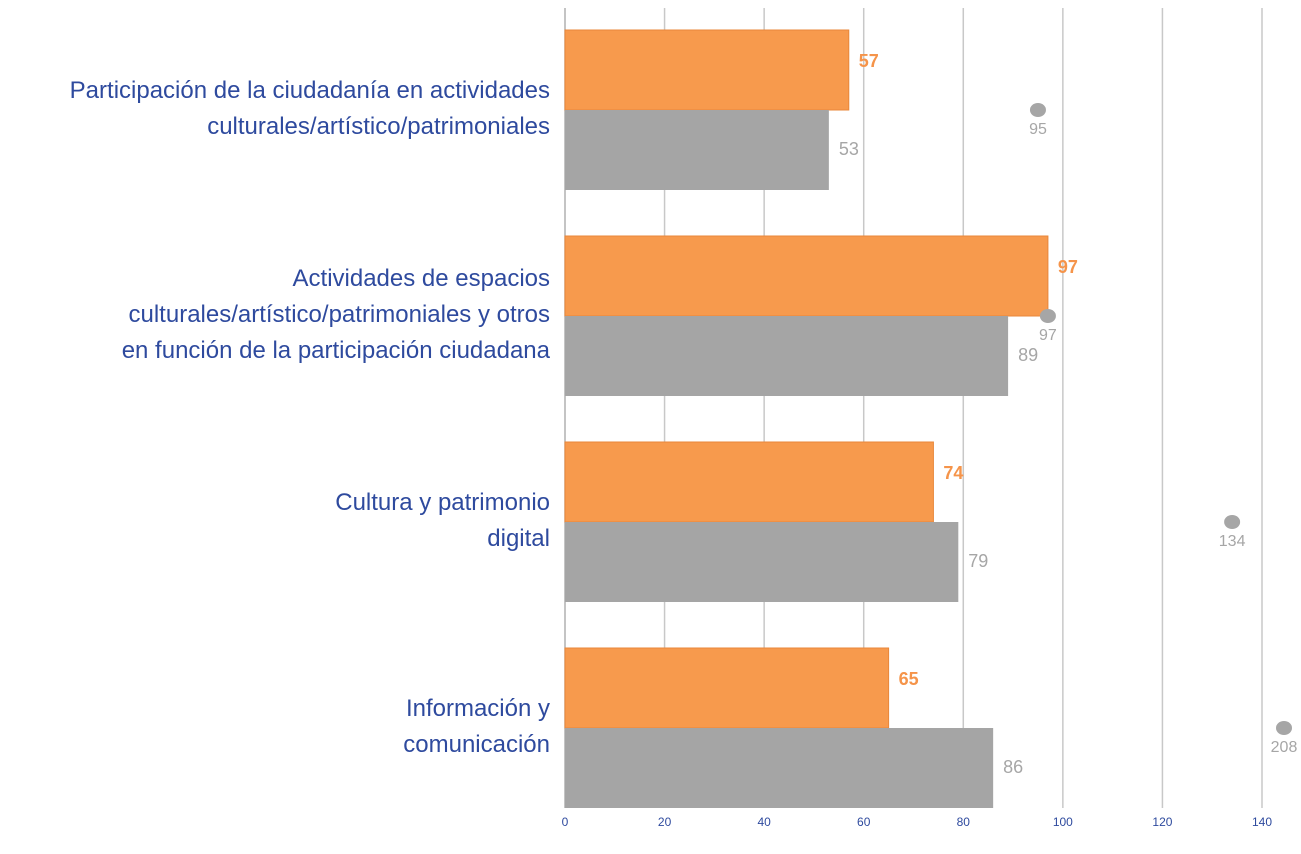 This screenshot has height=854, width=1301. What do you see at coordinates (442, 520) in the screenshot?
I see `y-tick-label: Cultura y patrimonio digital` at bounding box center [442, 520].